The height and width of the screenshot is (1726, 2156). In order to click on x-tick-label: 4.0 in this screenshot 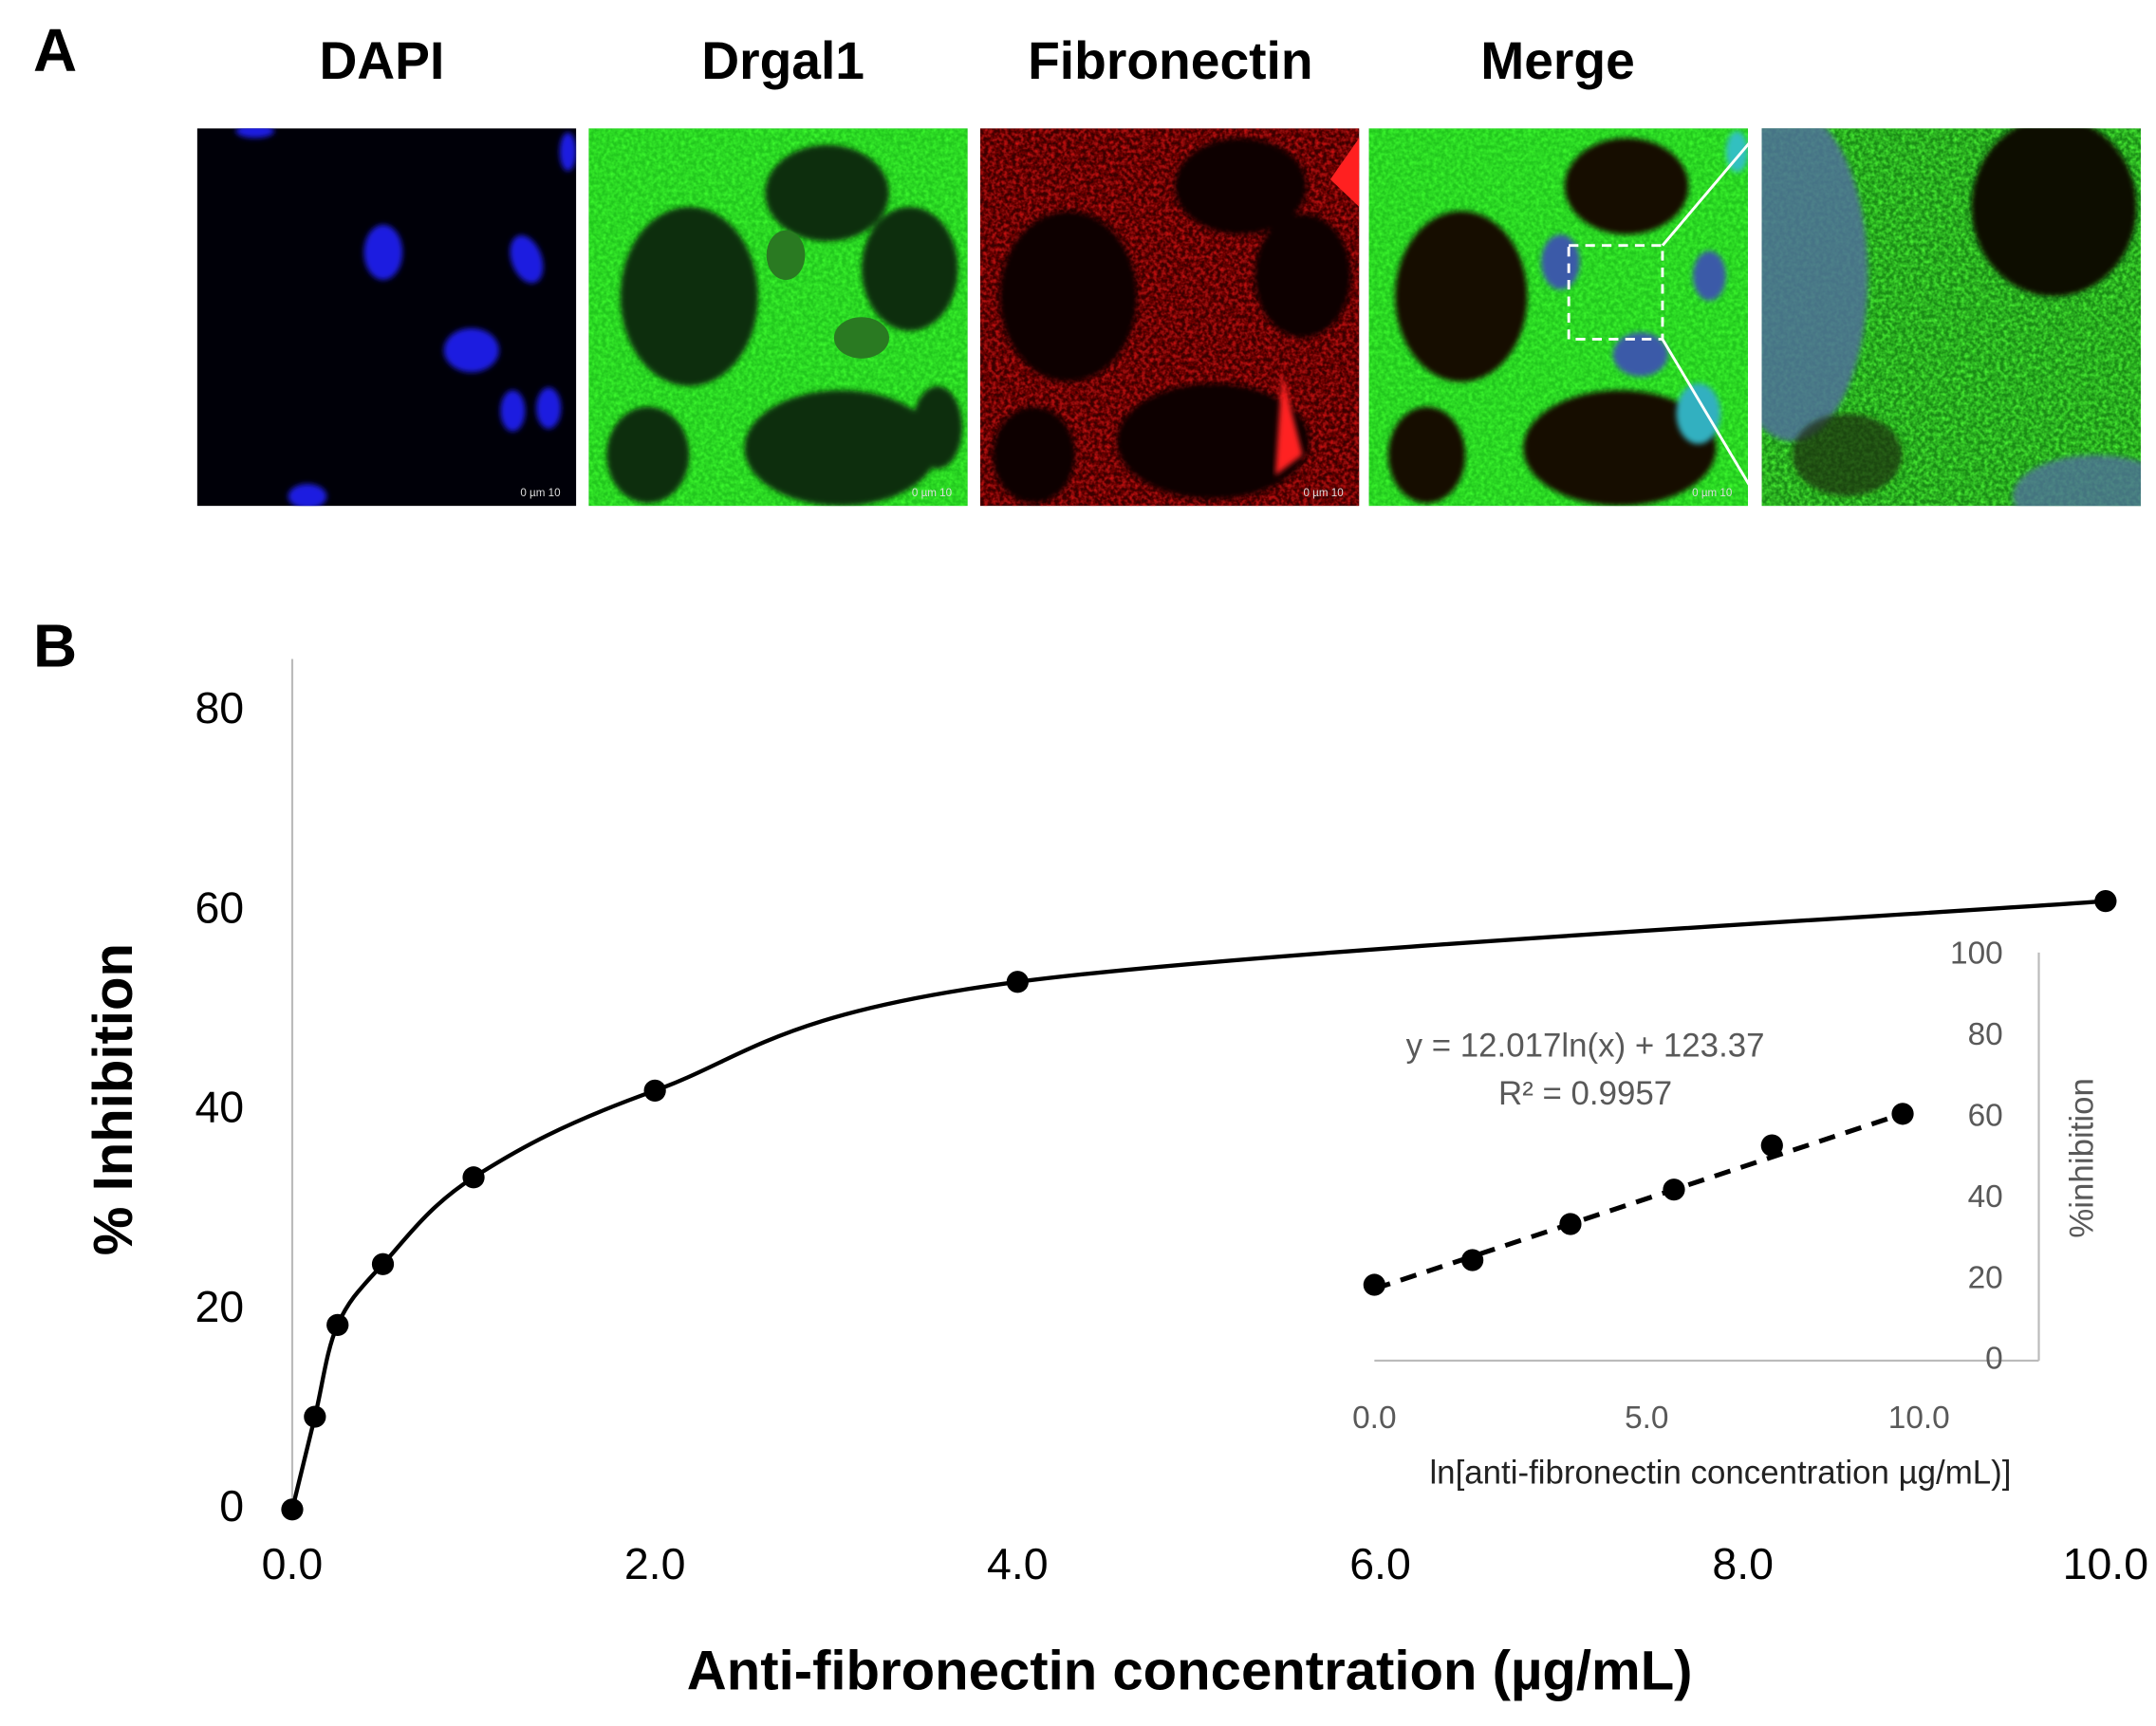, I will do `click(1018, 1563)`.